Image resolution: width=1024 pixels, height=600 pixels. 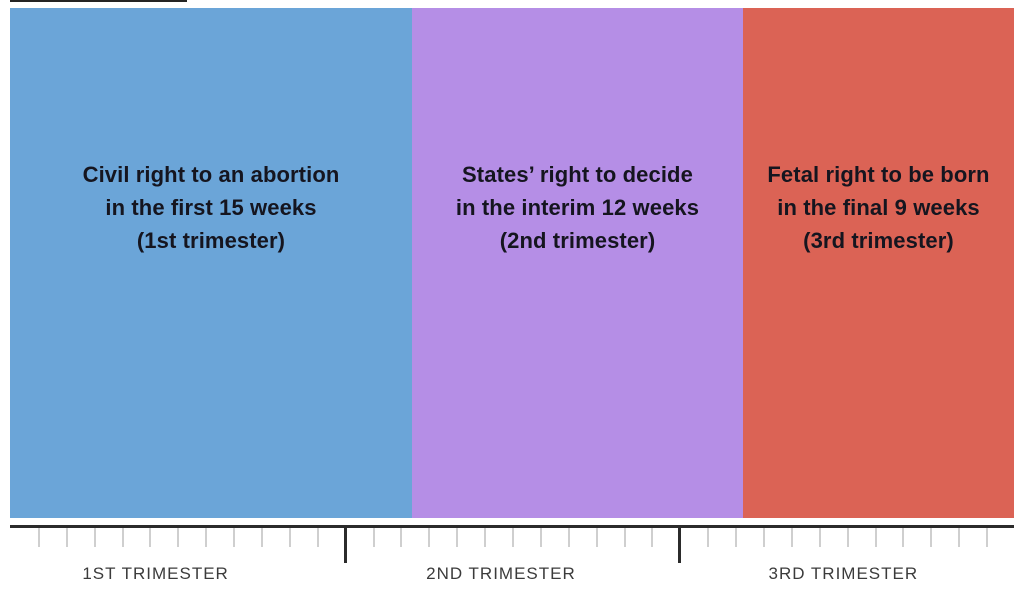 What do you see at coordinates (211, 174) in the screenshot?
I see `caption-line: Civil right to an abortion` at bounding box center [211, 174].